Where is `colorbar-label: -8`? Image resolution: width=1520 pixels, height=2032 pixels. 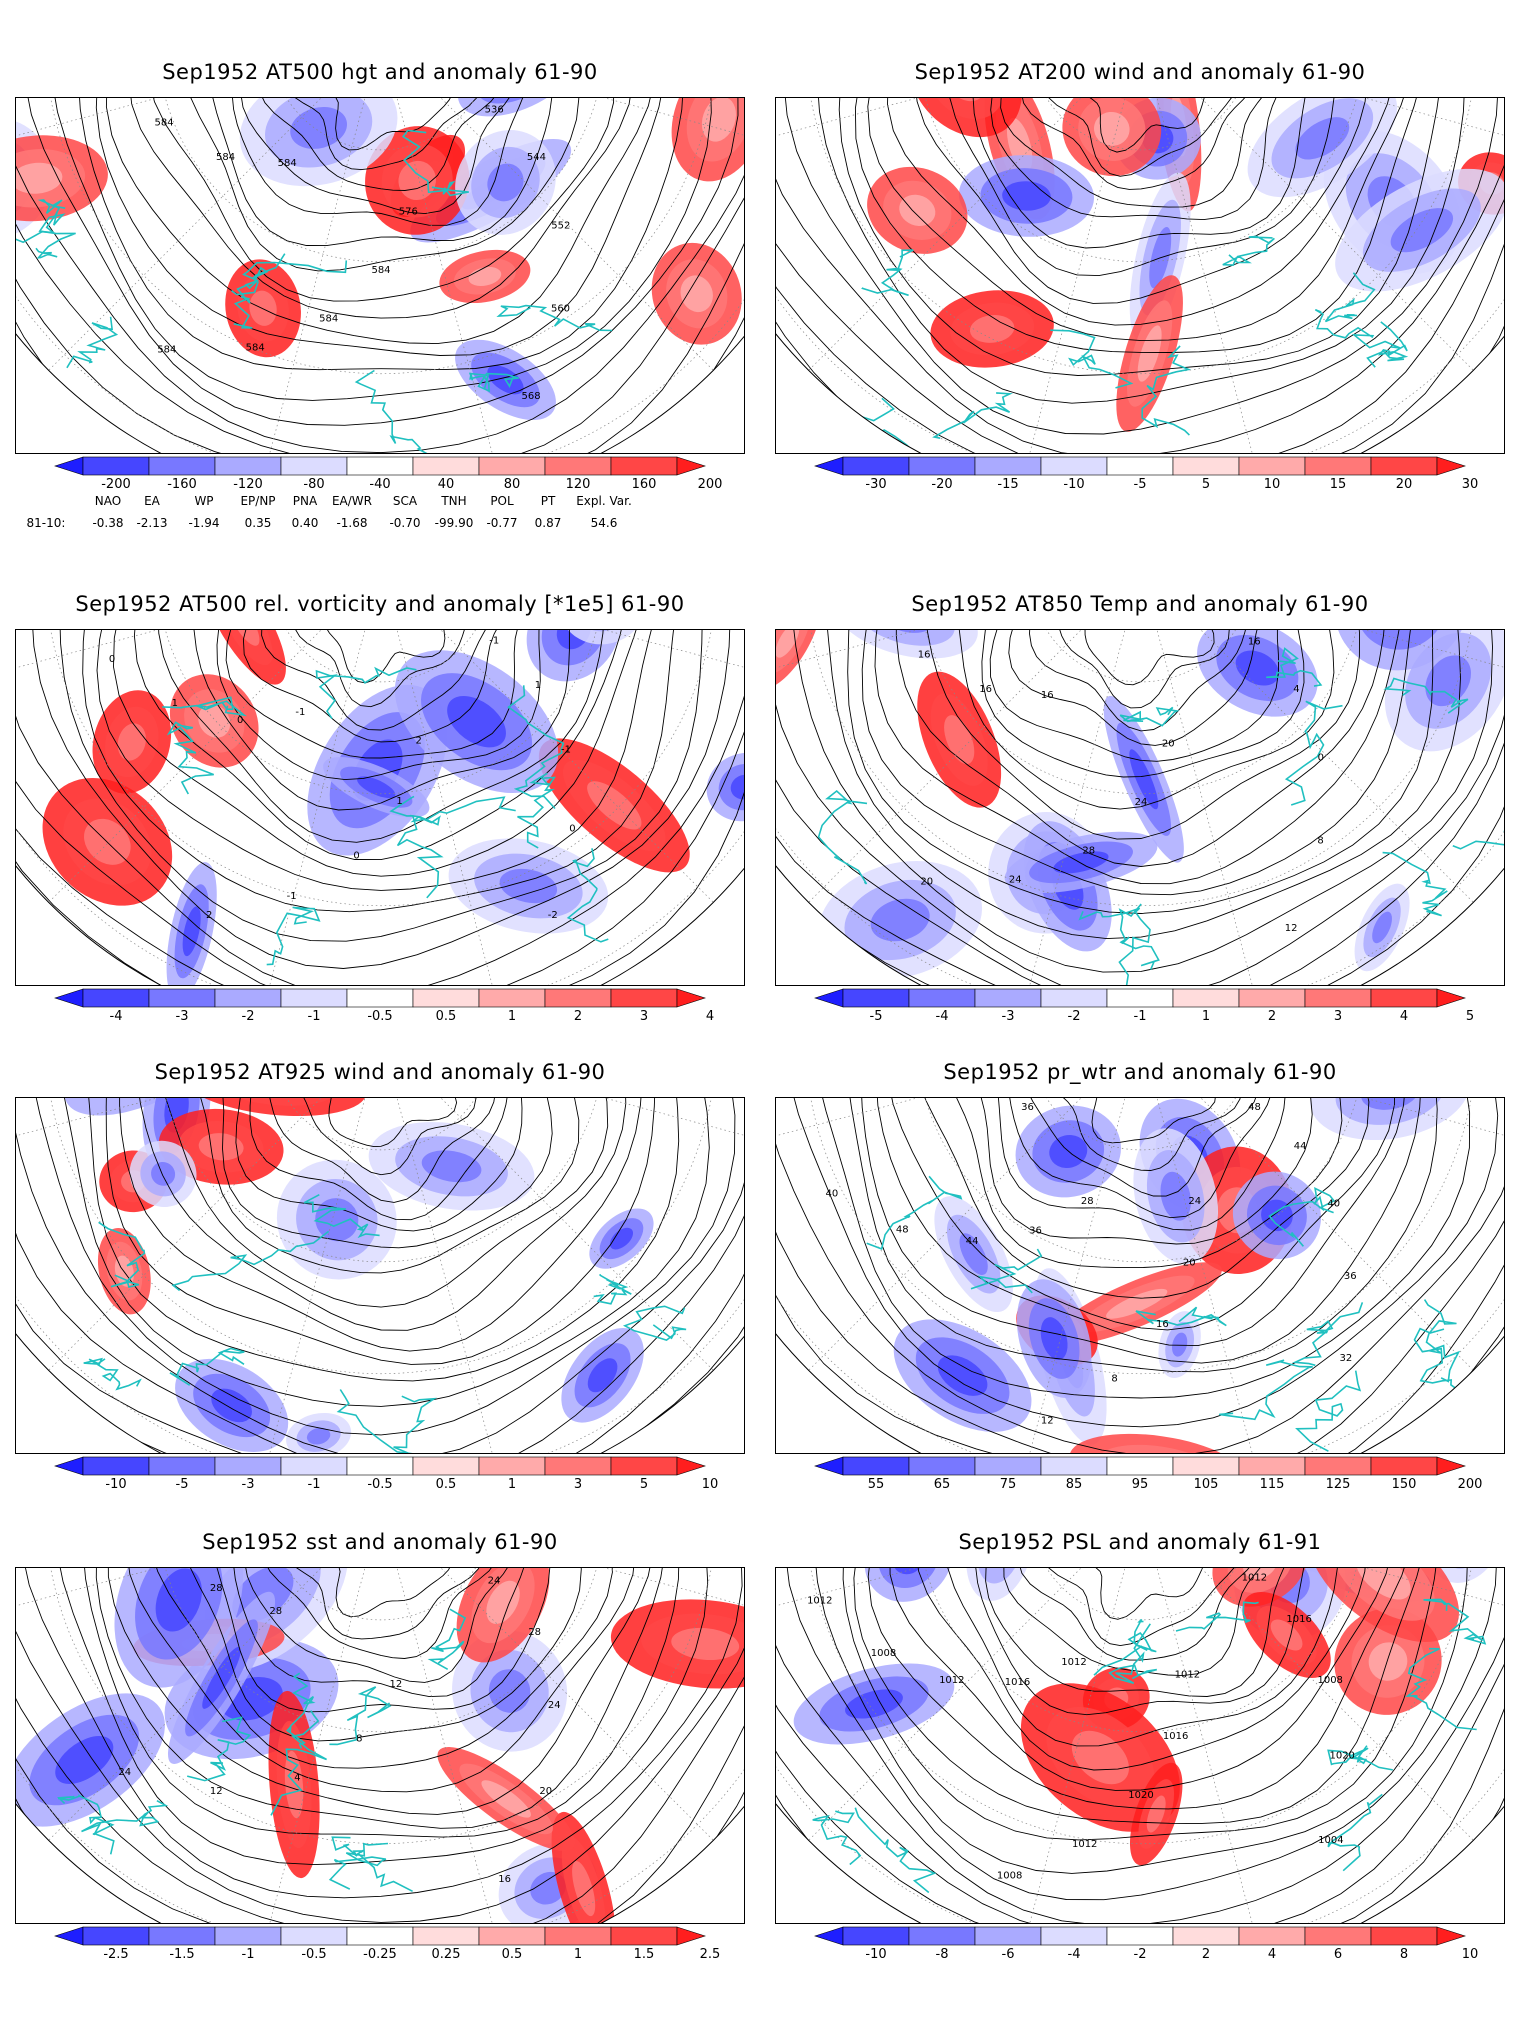 colorbar-label: -8 is located at coordinates (942, 1954).